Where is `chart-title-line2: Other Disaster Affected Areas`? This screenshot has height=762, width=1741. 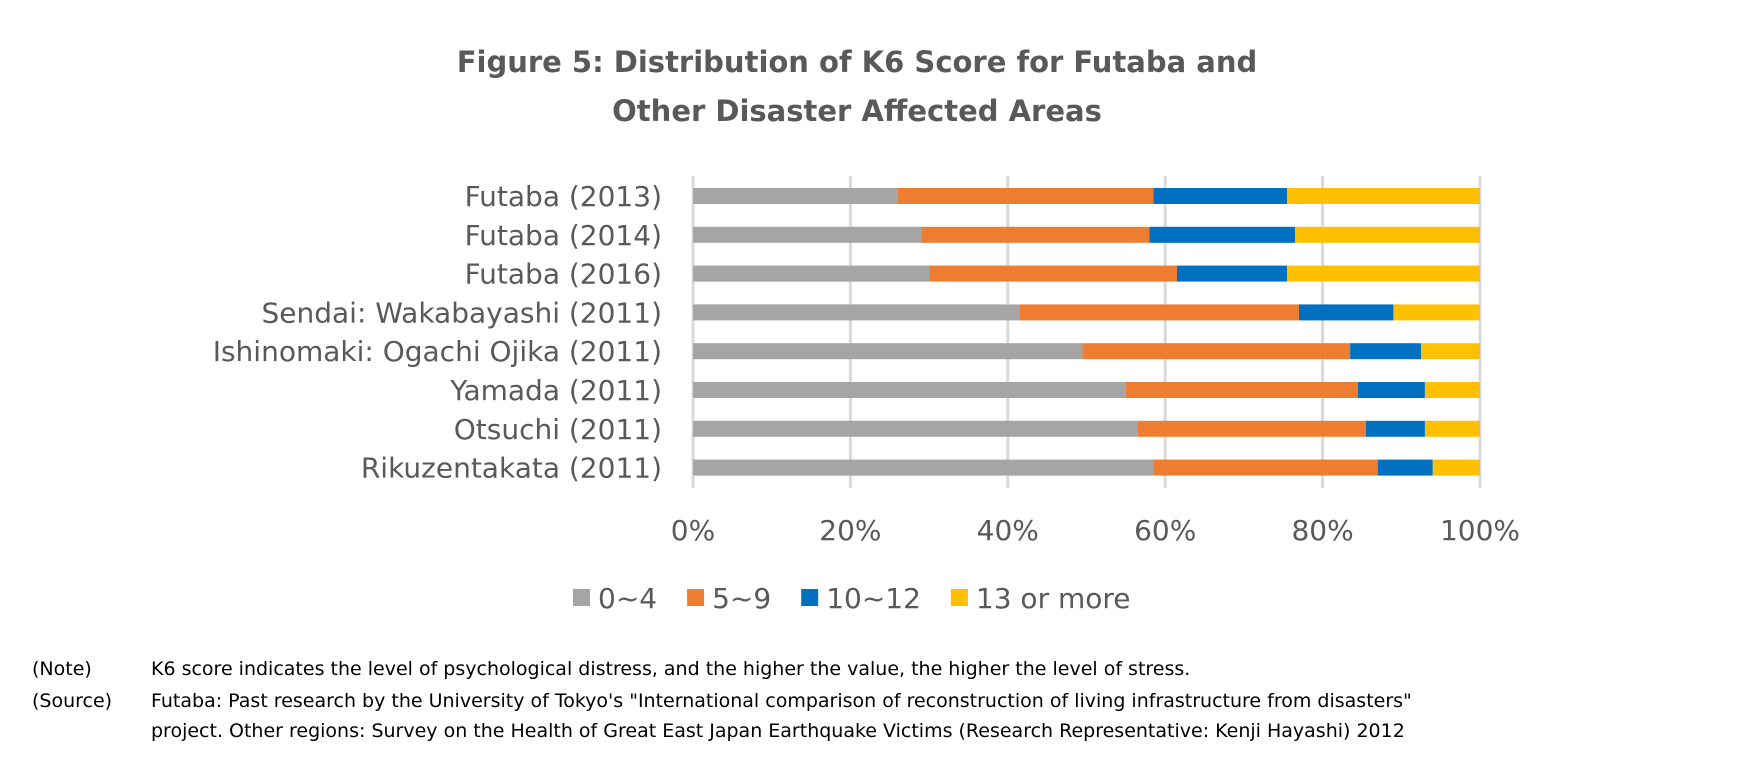
chart-title-line2: Other Disaster Affected Areas is located at coordinates (857, 111).